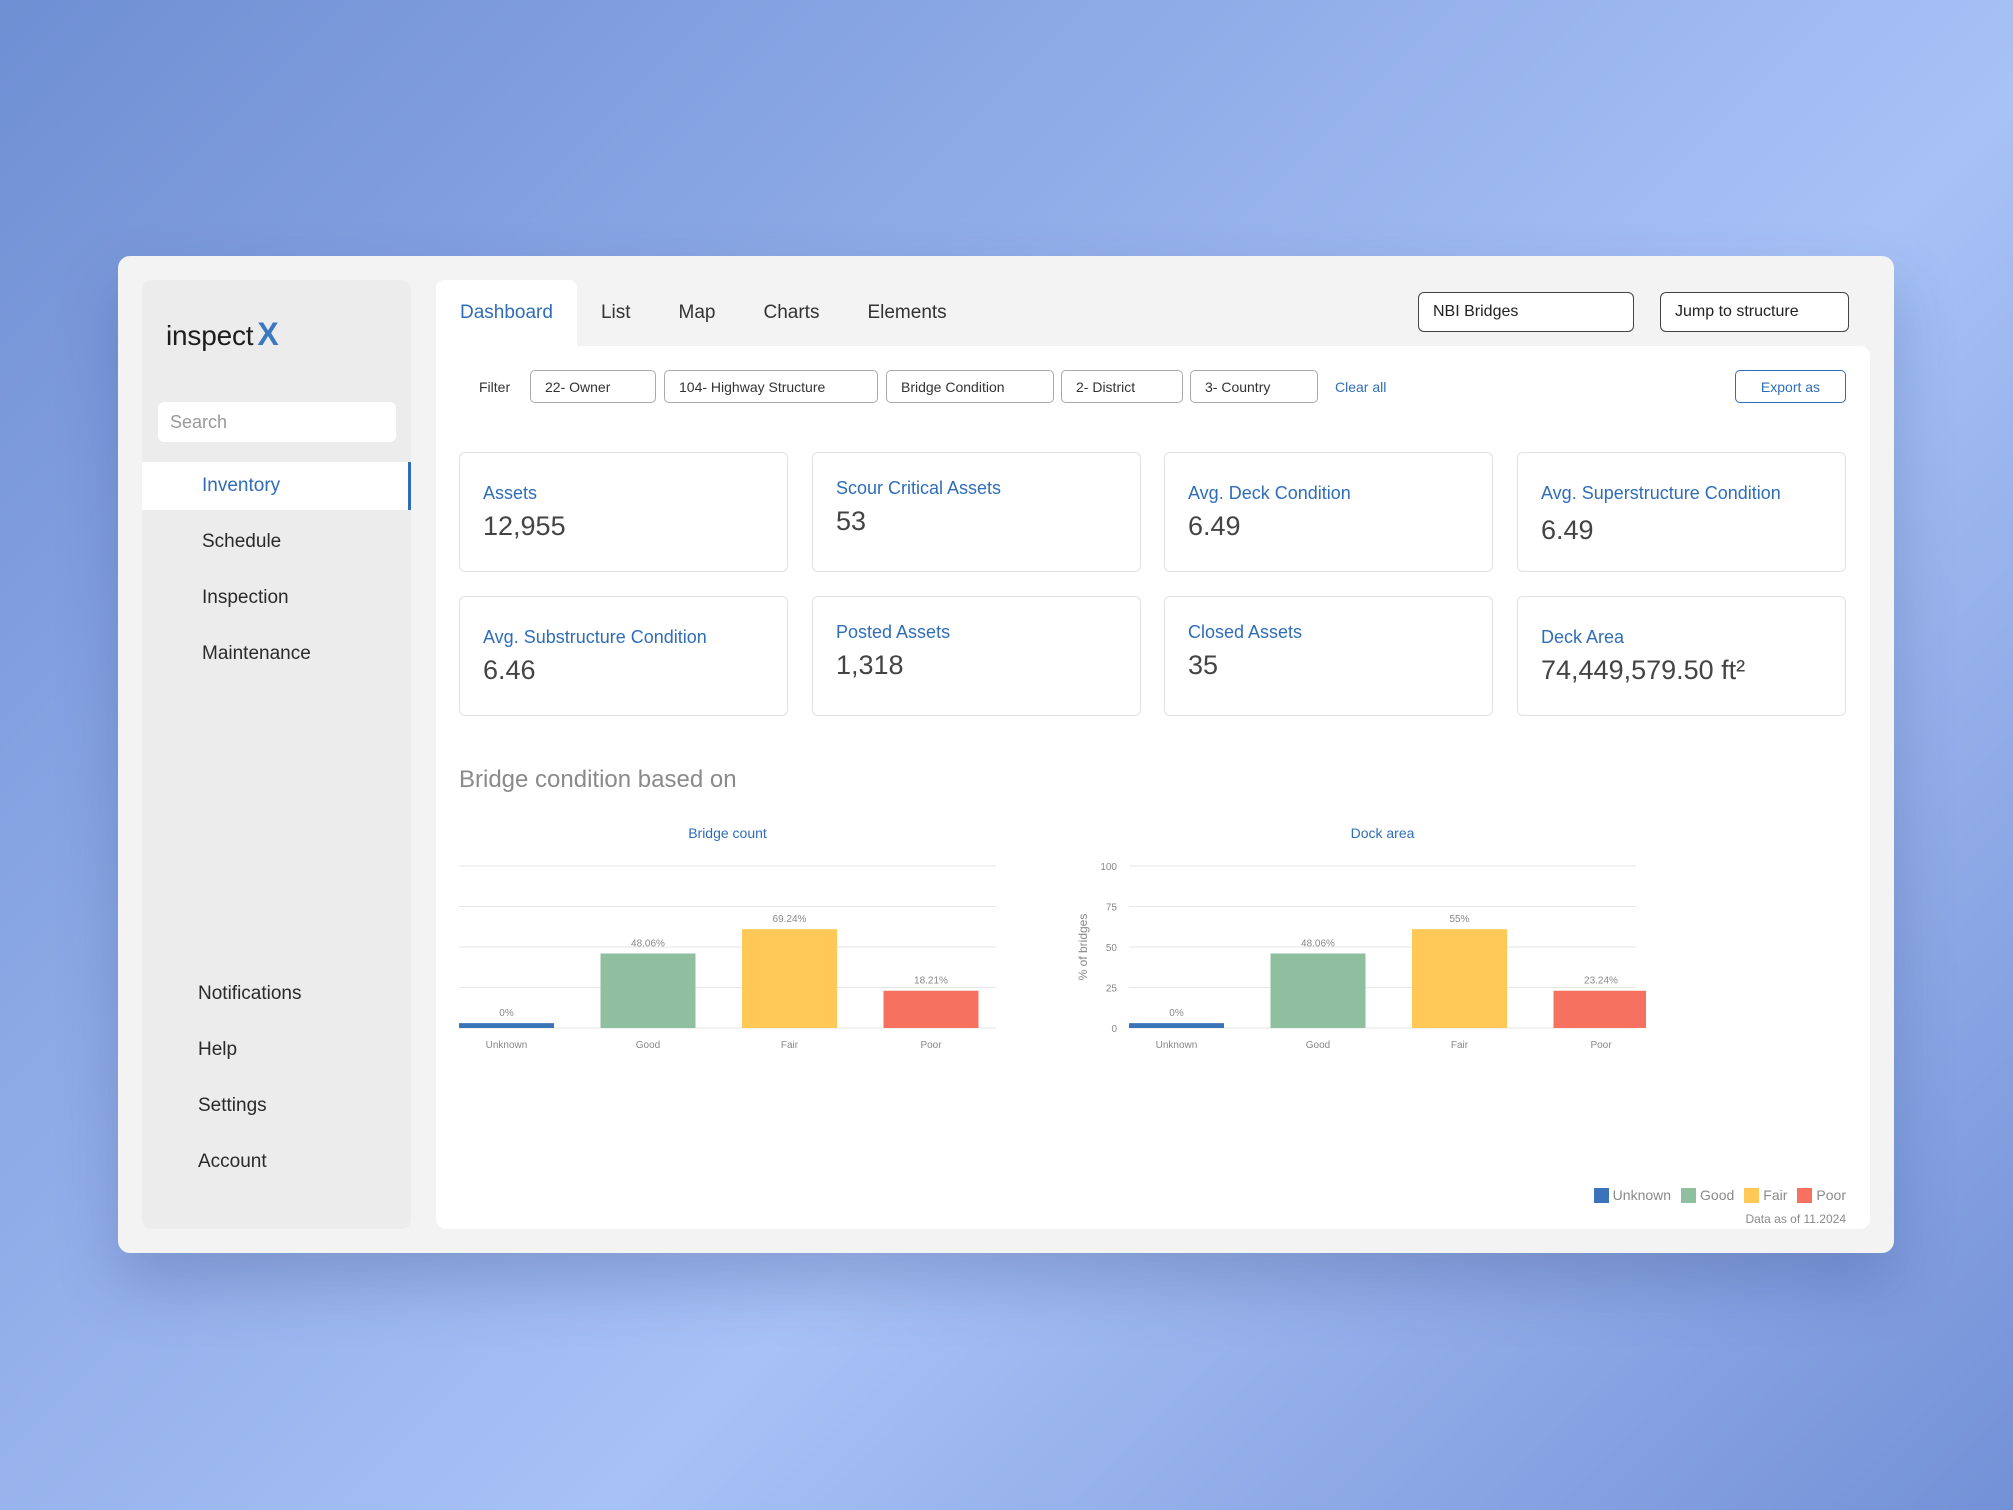 Image resolution: width=2013 pixels, height=1510 pixels. Describe the element at coordinates (268, 334) in the screenshot. I see `logo-mark: X` at that location.